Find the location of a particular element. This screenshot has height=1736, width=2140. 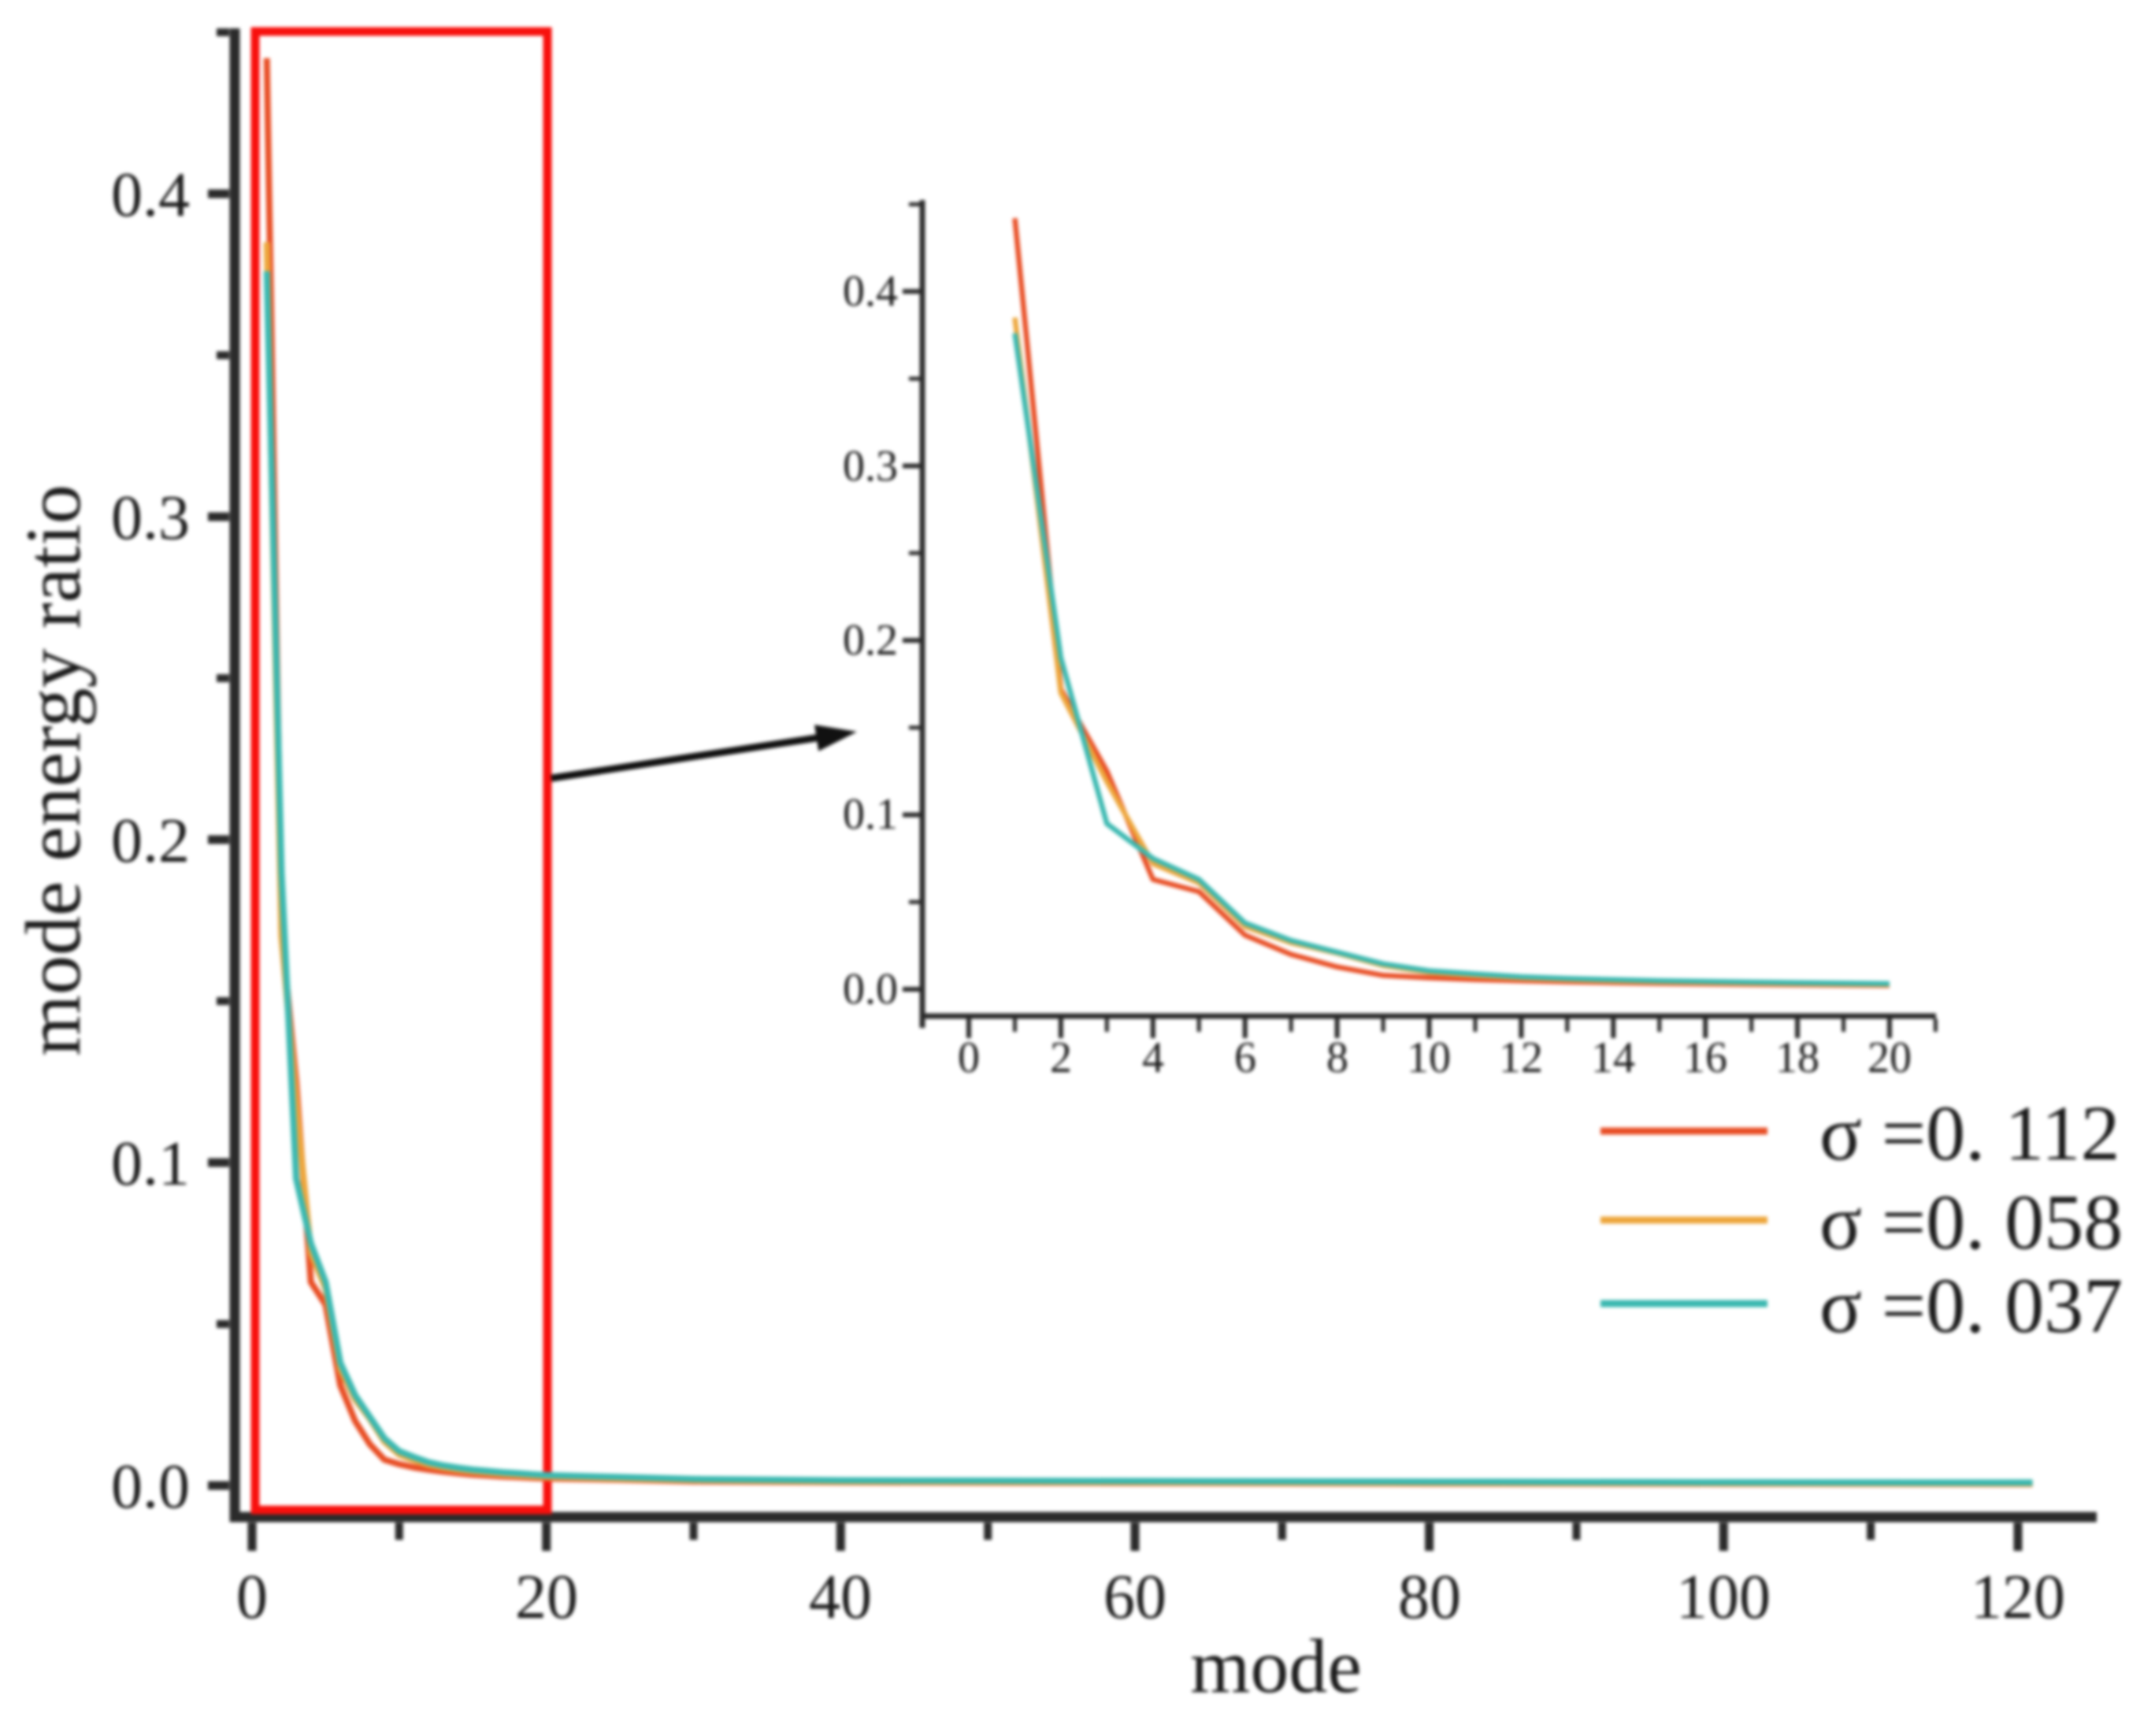

svg-text: 80 is located at coordinates (1429, 1598).